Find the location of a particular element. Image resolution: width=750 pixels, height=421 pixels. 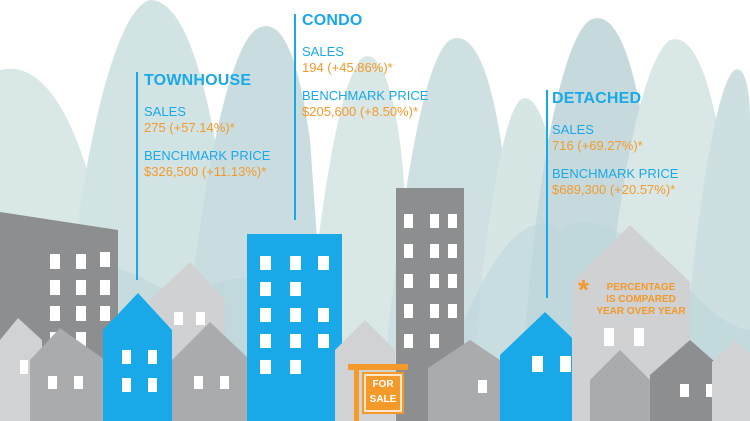

house-far-right is located at coordinates (731, 380).